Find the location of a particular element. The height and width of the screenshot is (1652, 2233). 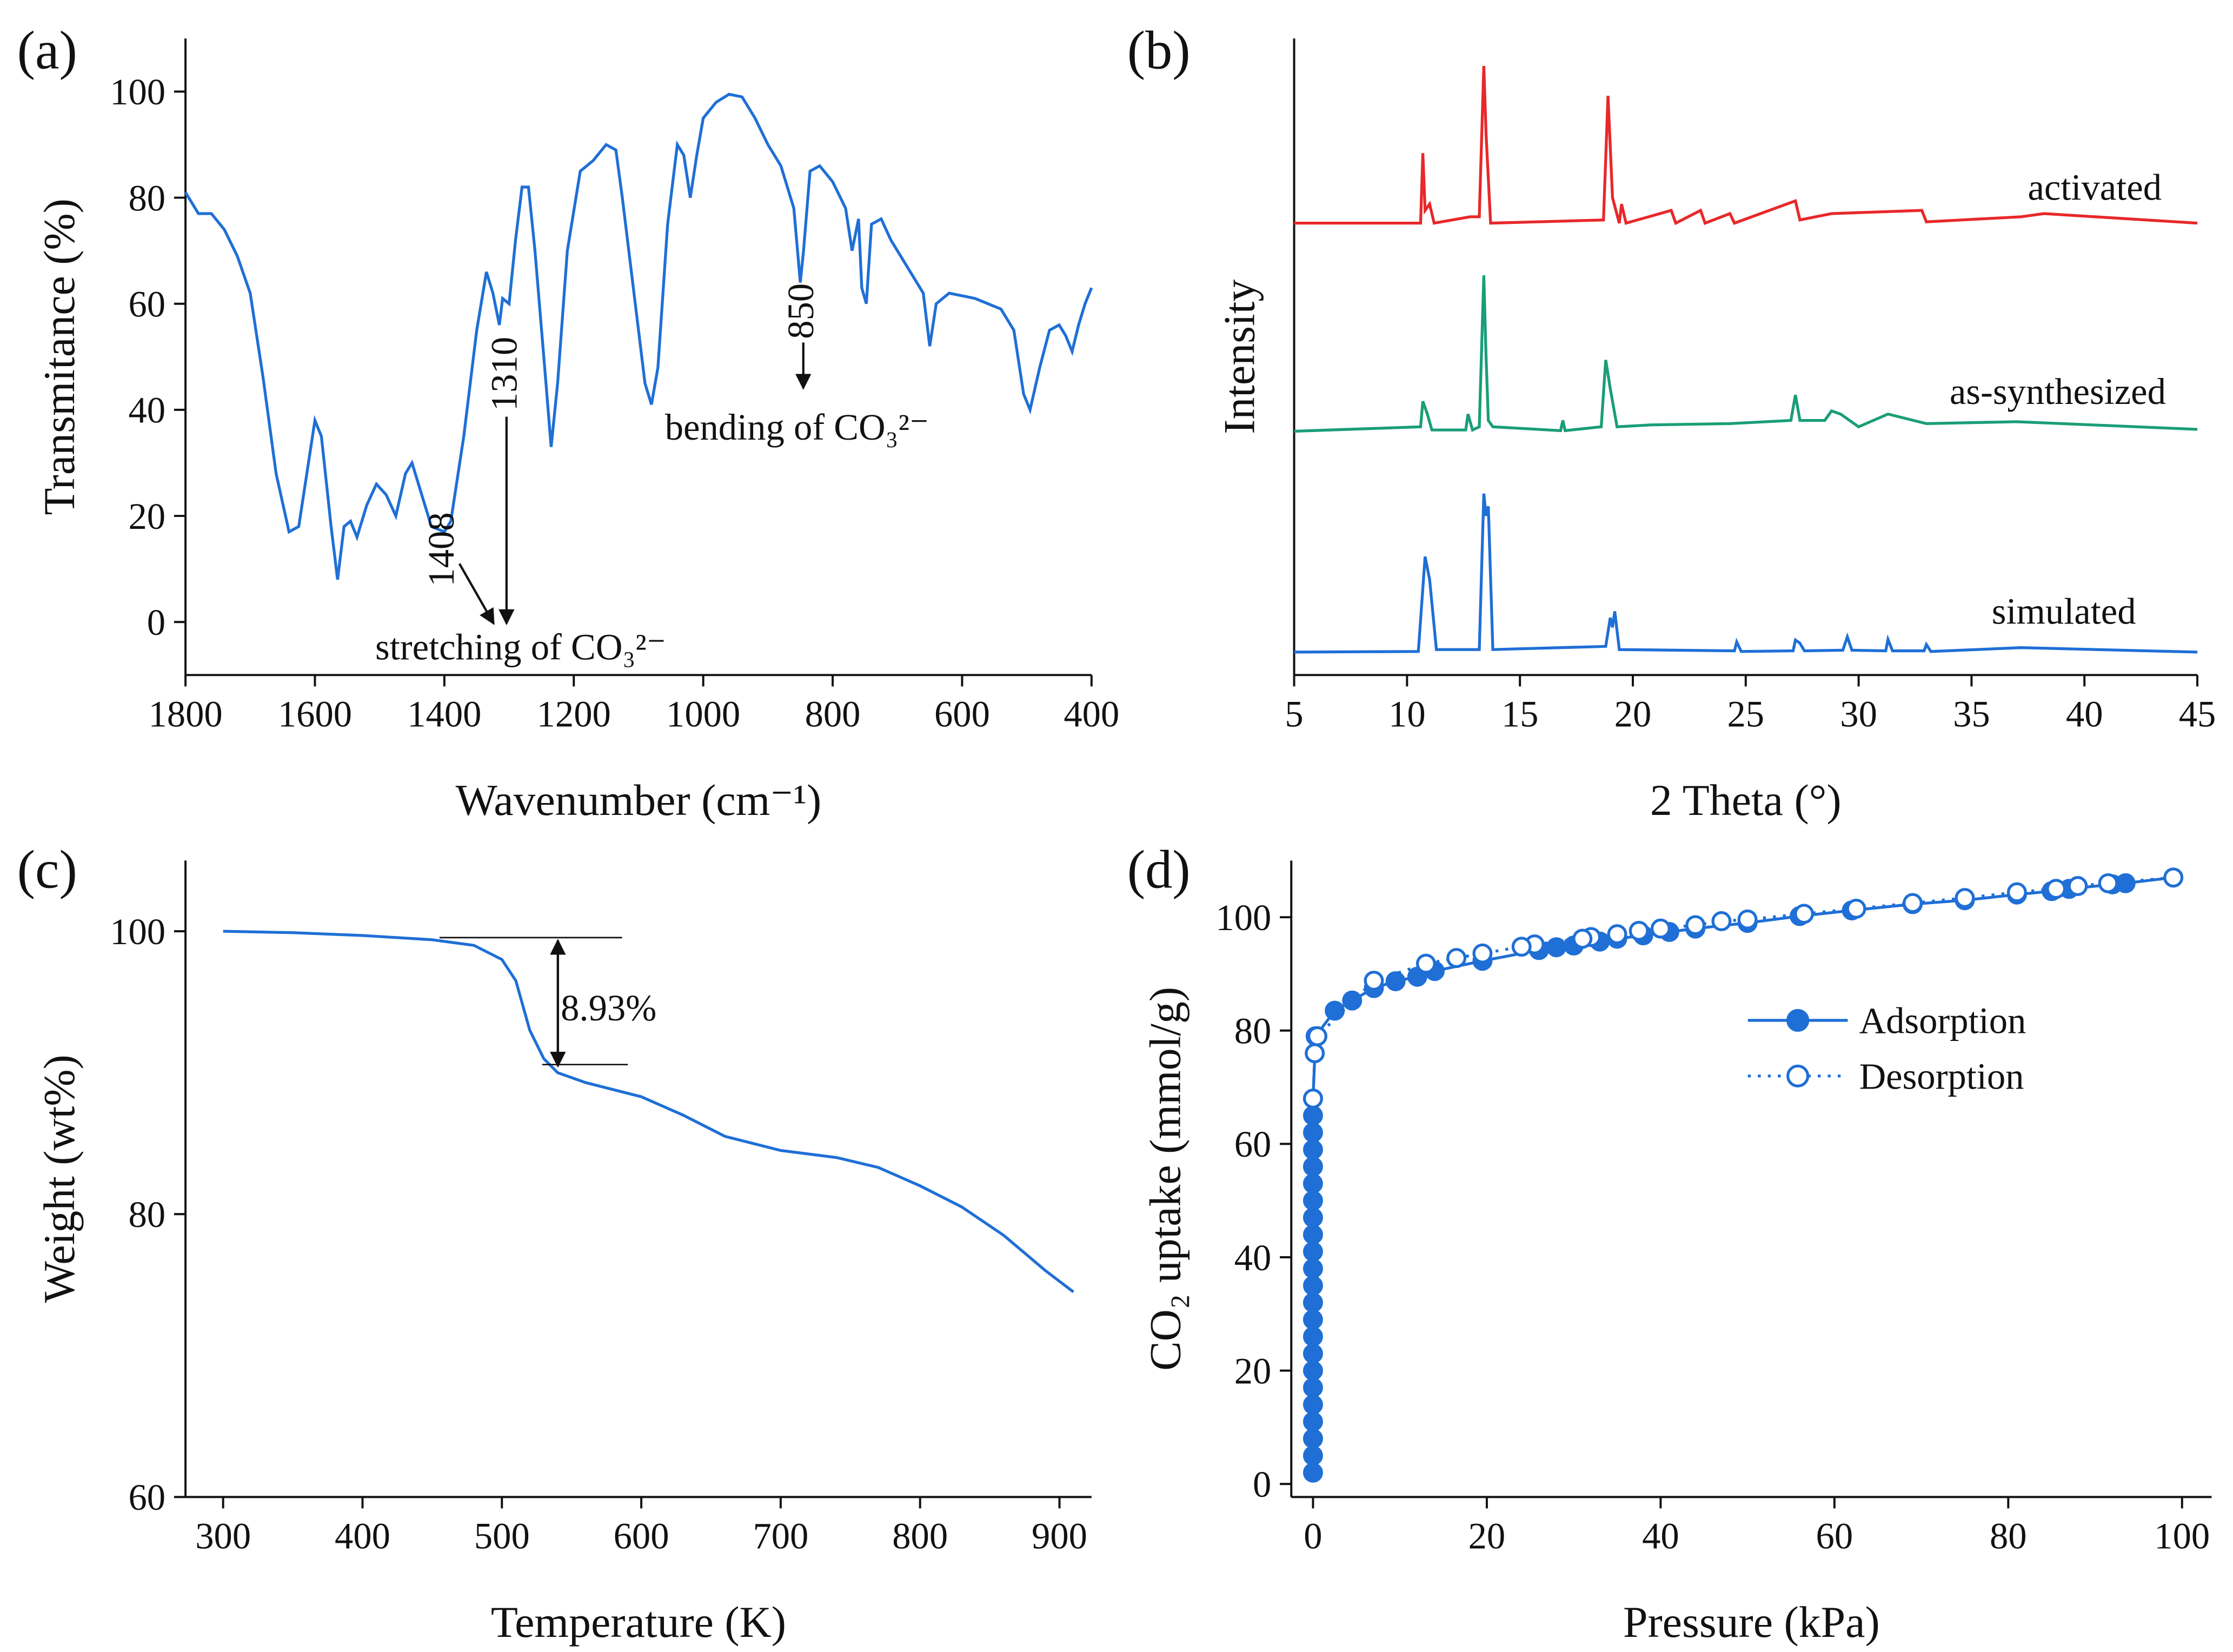

annotation: stretching of CO₃²⁻ is located at coordinates (520, 646).